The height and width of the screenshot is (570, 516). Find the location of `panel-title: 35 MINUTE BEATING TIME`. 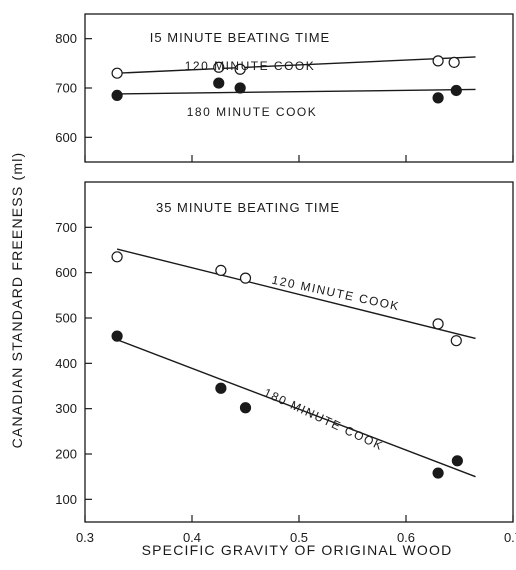

panel-title: 35 MINUTE BEATING TIME is located at coordinates (248, 207).